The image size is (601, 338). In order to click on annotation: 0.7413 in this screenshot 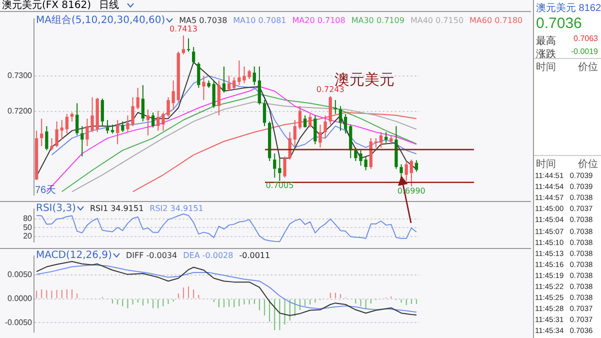, I will do `click(183, 29)`.